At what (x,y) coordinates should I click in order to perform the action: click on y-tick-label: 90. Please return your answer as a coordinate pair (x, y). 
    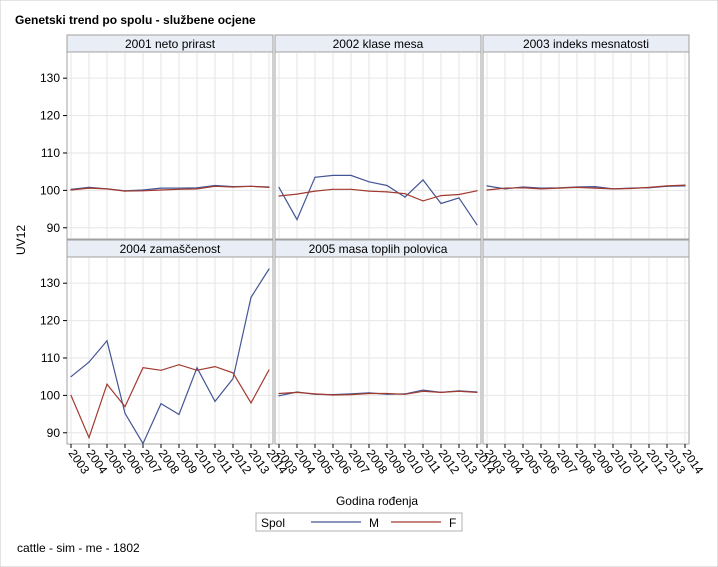
    Looking at the image, I should click on (54, 433).